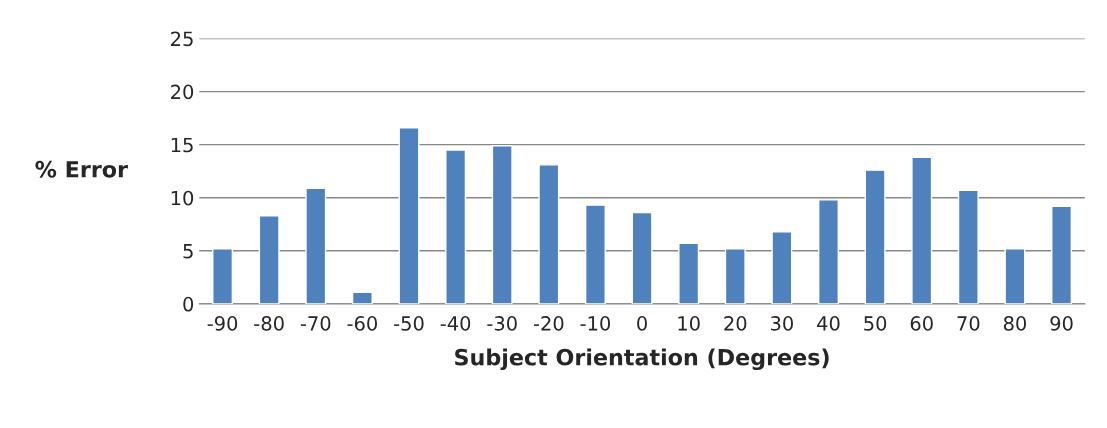 The image size is (1107, 428). What do you see at coordinates (642, 323) in the screenshot?
I see `x-tick-label: 0` at bounding box center [642, 323].